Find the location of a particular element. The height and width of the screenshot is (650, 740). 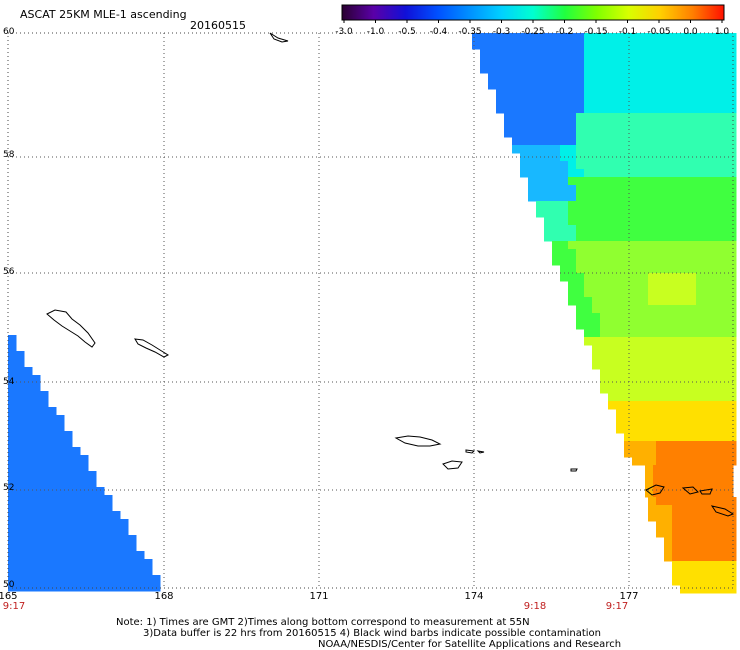

colorbar-label: -0.5 is located at coordinates (407, 32).